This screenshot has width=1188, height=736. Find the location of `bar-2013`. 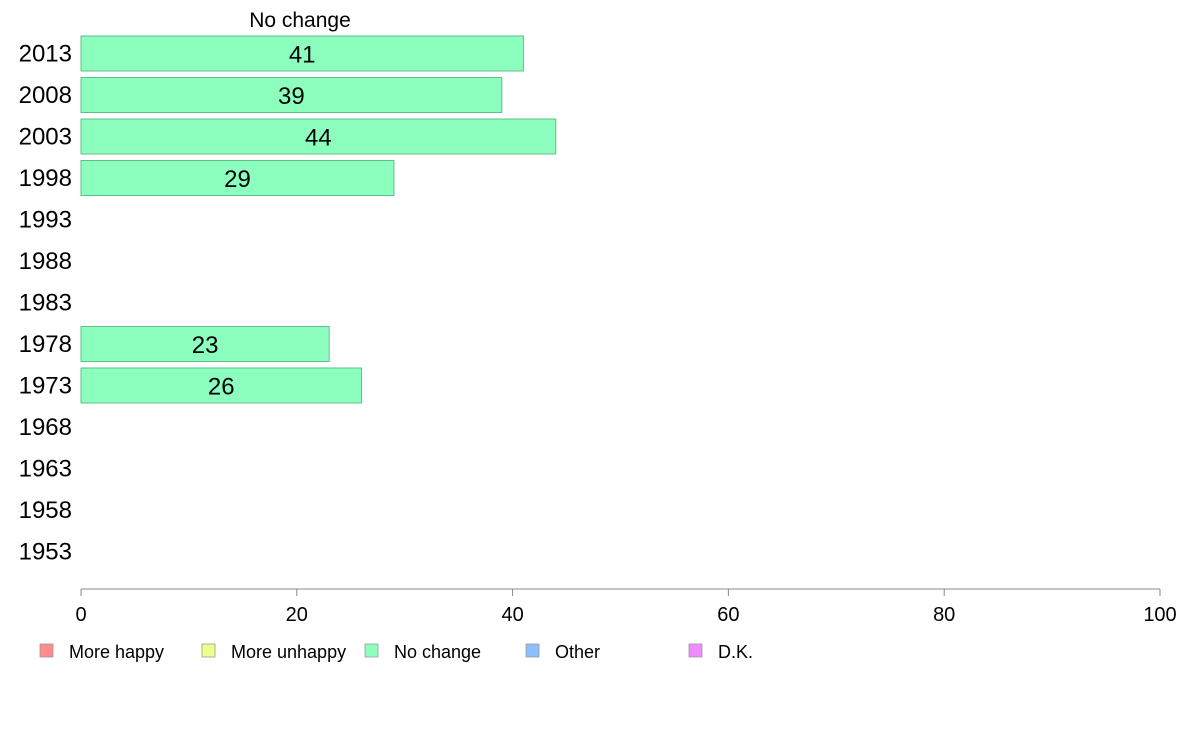

bar-2013 is located at coordinates (302, 53).